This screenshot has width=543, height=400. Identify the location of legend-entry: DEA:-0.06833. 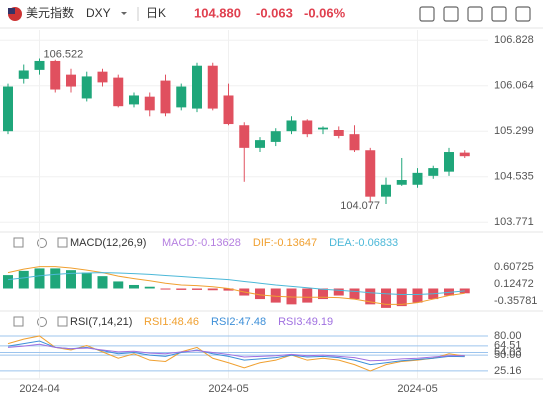
(363, 243).